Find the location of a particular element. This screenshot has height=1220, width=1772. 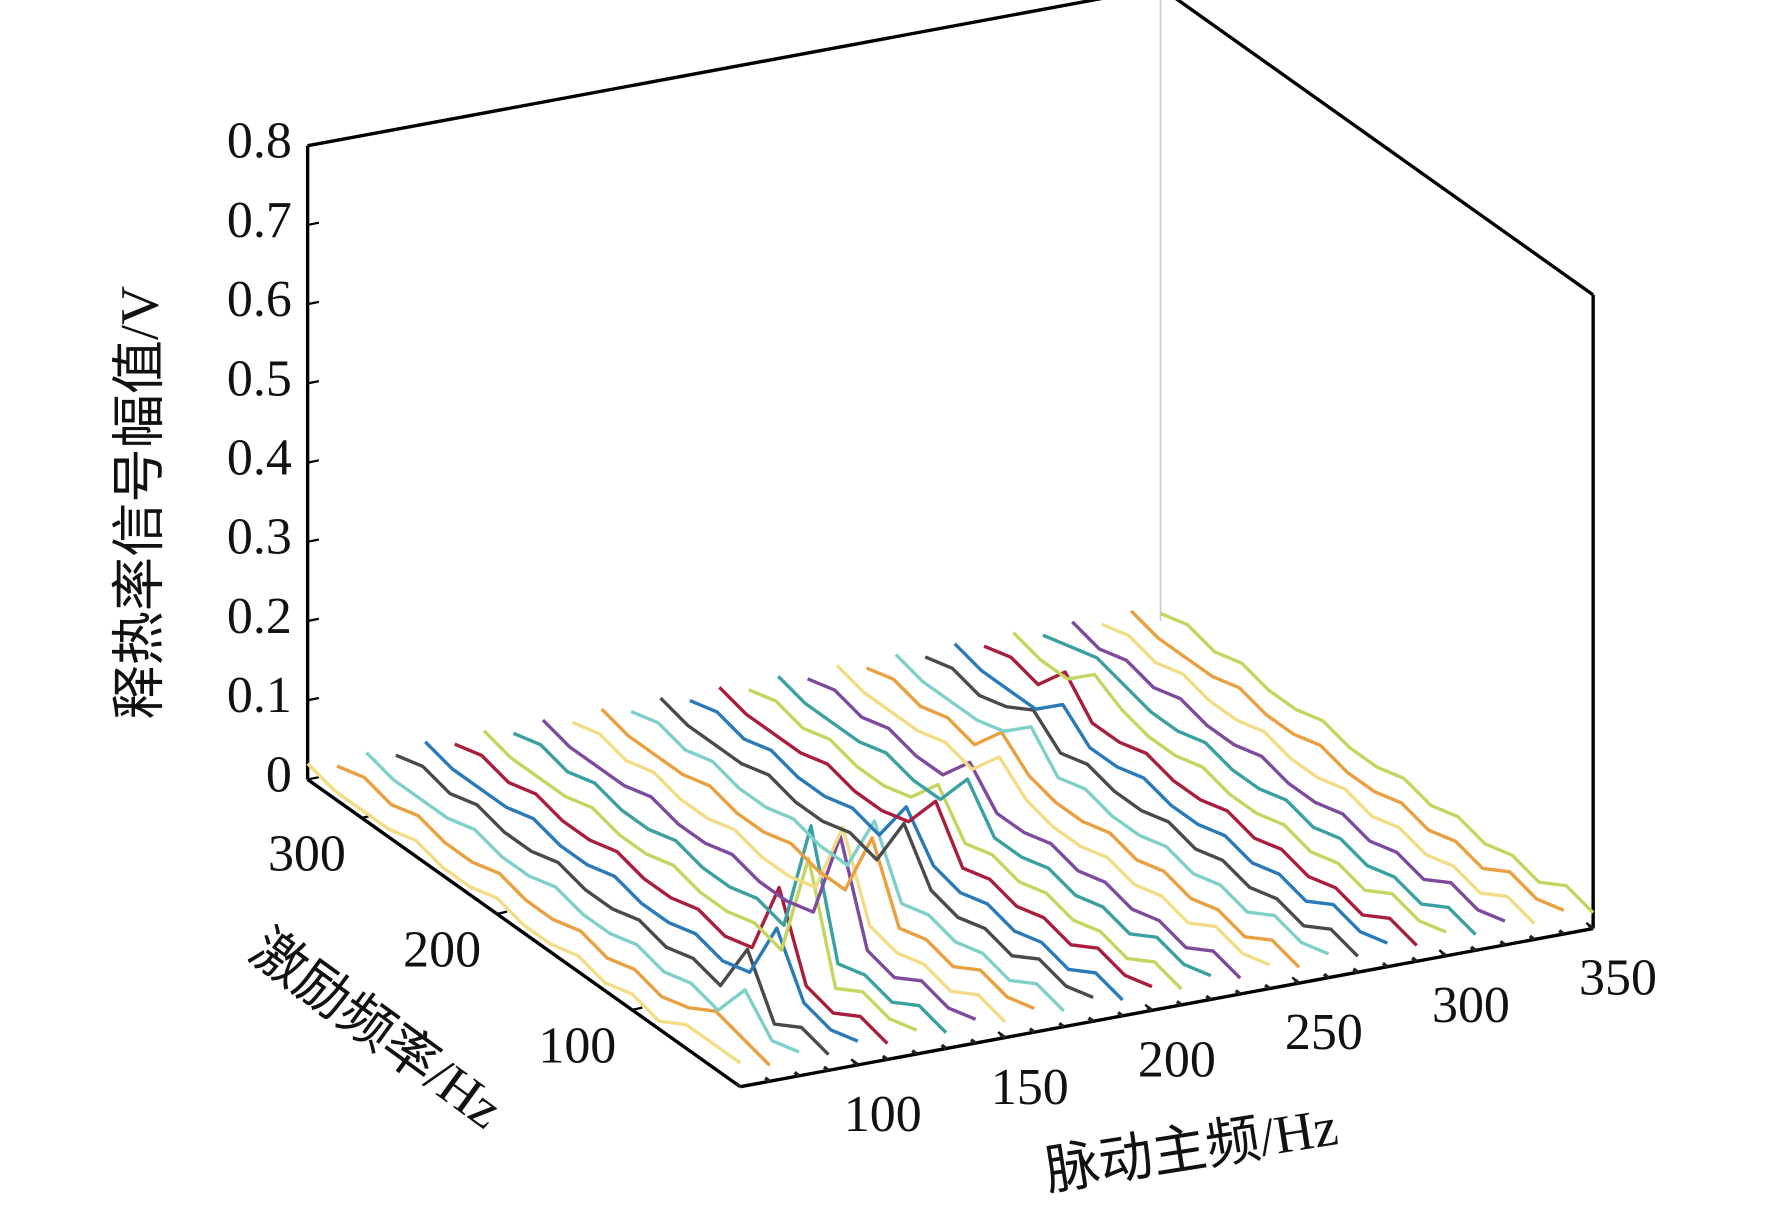

x-axis-line is located at coordinates (1166, 1007).